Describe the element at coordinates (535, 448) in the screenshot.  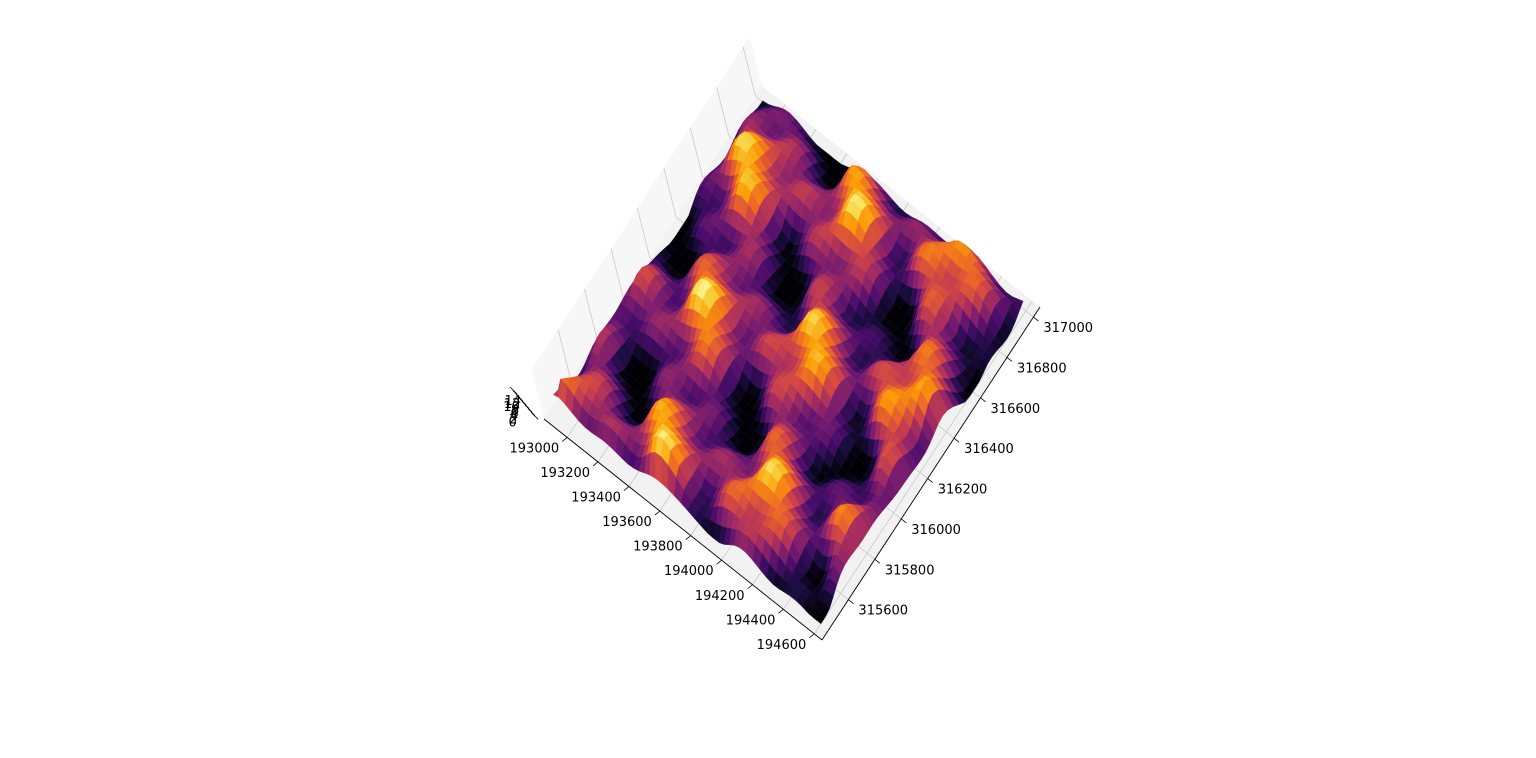
I see `x-tick-label: 193000` at that location.